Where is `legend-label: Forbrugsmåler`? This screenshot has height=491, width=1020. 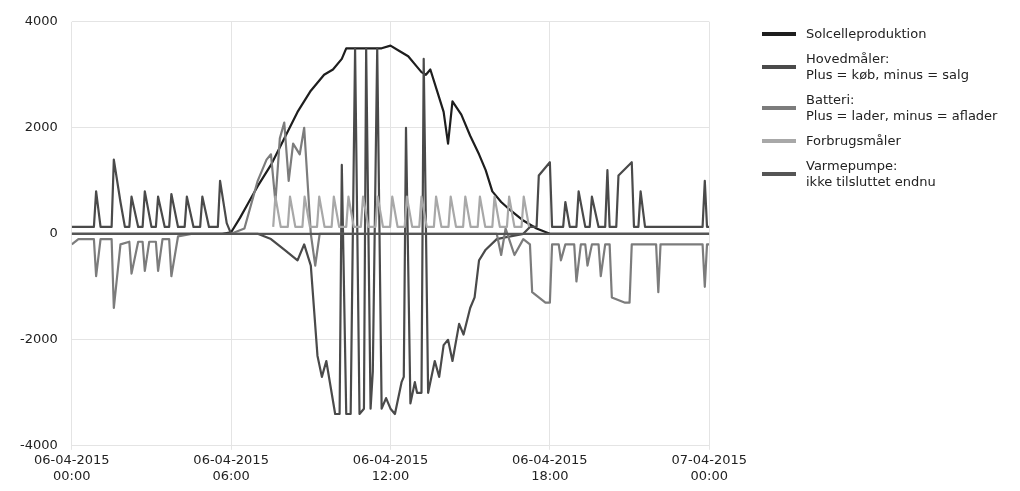 legend-label: Forbrugsmåler is located at coordinates (853, 141).